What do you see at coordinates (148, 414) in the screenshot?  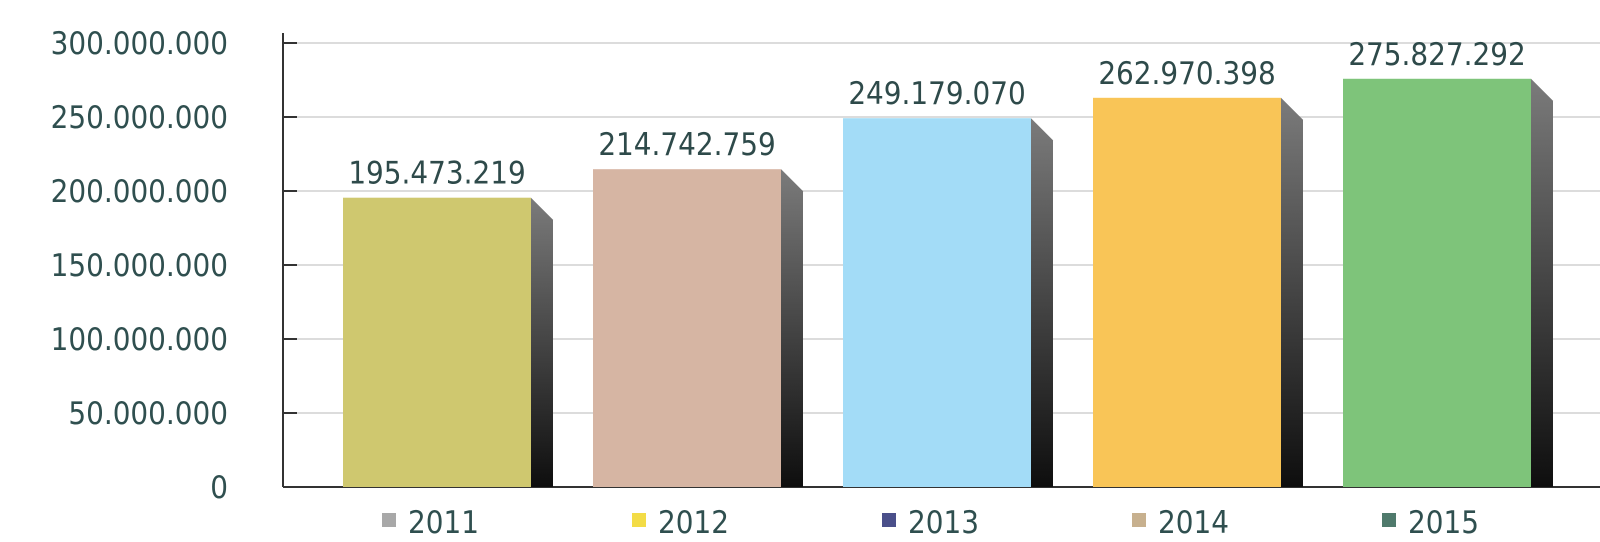 I see `y-tick-label: 50.000.000` at bounding box center [148, 414].